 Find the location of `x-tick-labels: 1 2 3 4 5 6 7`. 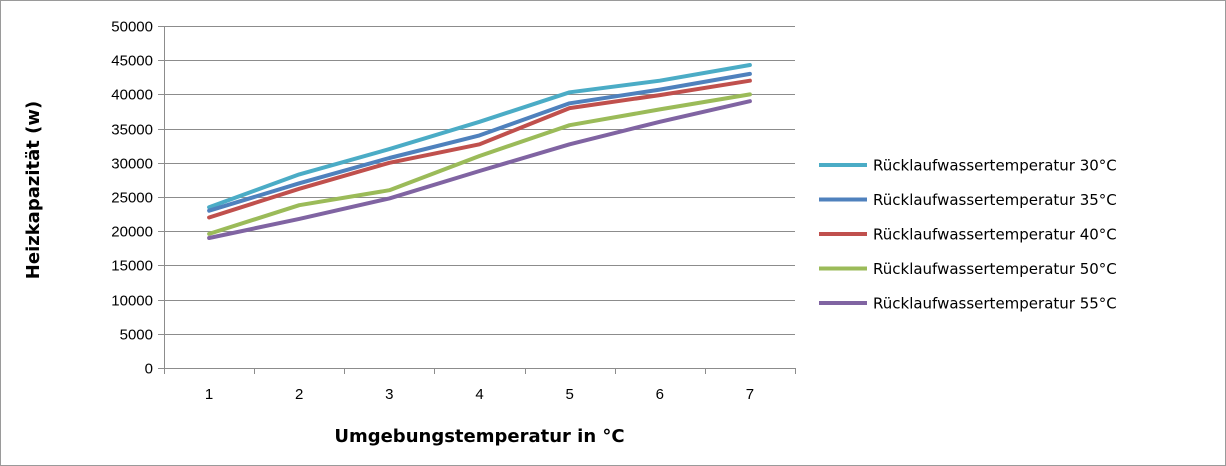

x-tick-labels: 1 2 3 4 5 6 7 is located at coordinates (479, 394).